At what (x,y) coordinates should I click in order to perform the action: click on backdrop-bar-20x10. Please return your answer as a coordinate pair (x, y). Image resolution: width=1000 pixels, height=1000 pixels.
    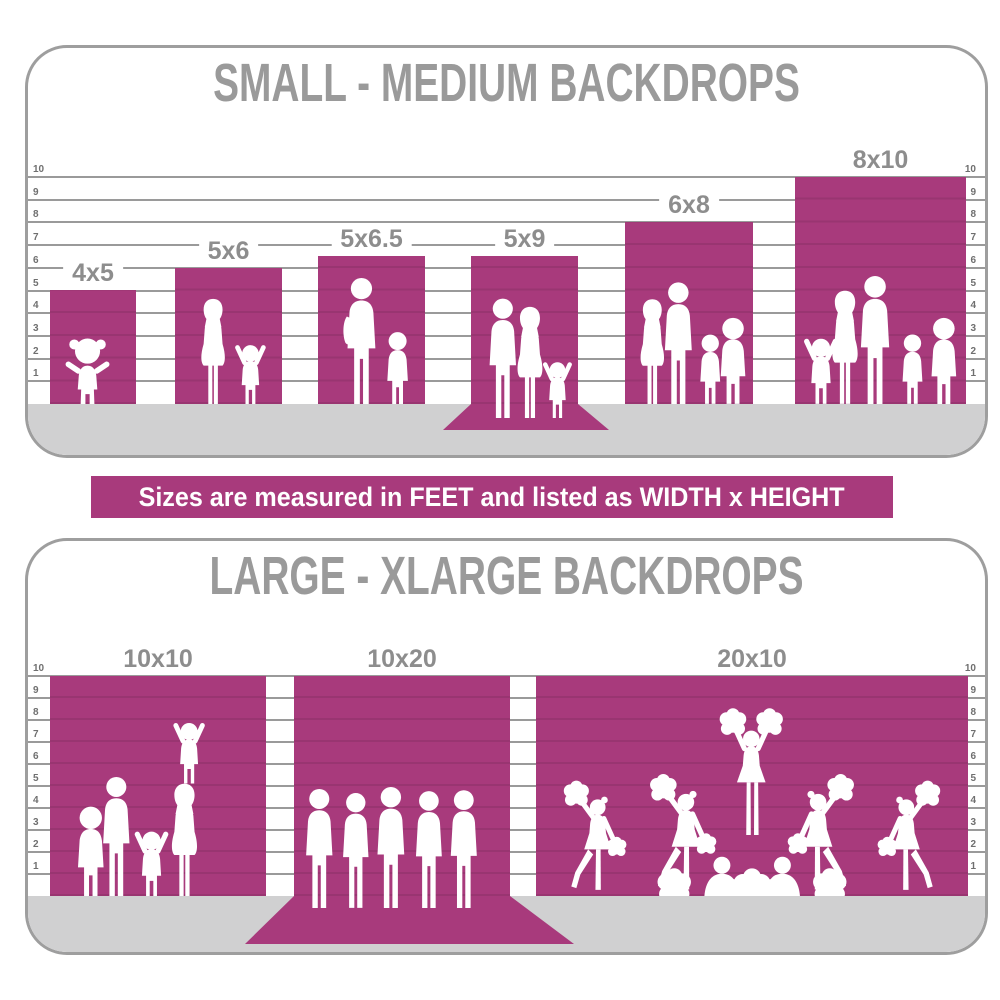
    Looking at the image, I should click on (752, 786).